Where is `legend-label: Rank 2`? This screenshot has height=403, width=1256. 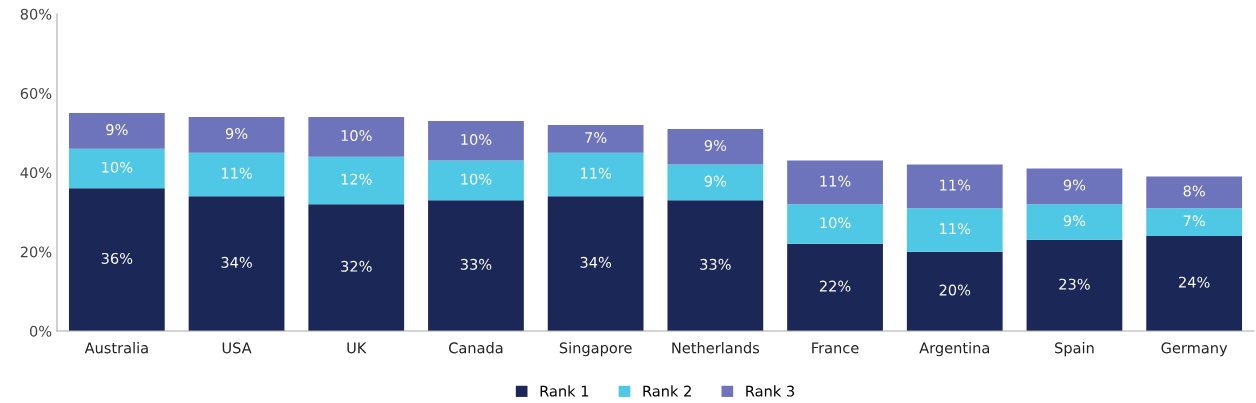
legend-label: Rank 2 is located at coordinates (667, 391).